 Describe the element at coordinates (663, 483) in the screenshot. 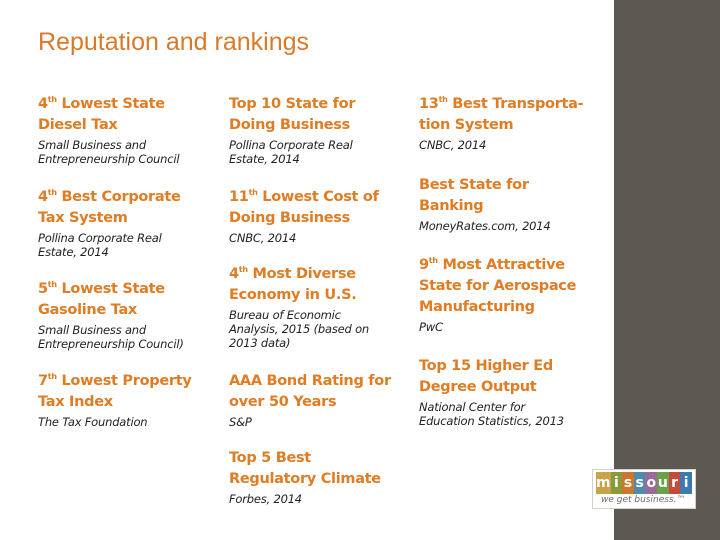

I see `logo-letter: u` at that location.